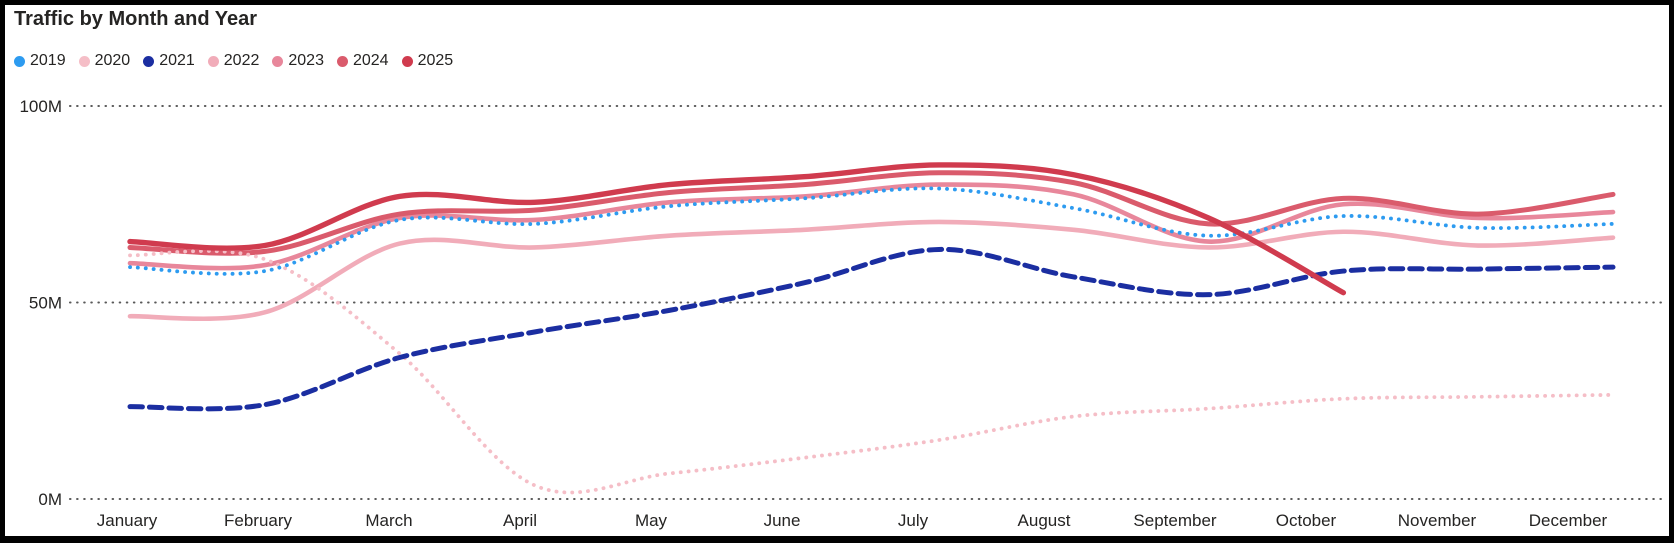 The width and height of the screenshot is (1674, 543). I want to click on legend-dot-2023, so click(278, 61).